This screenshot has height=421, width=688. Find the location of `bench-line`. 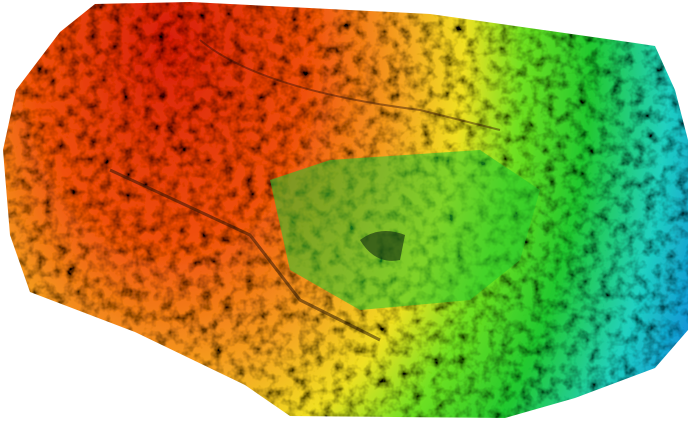

bench-line is located at coordinates (350, 85).